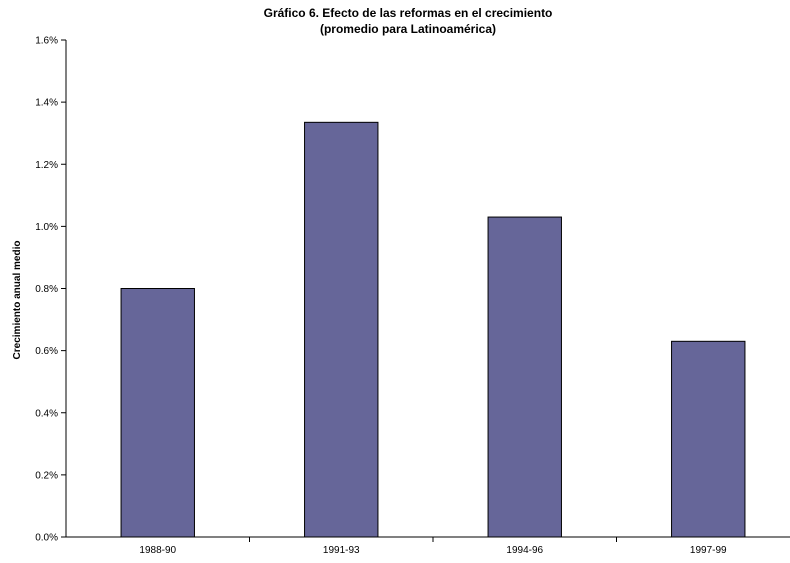 The height and width of the screenshot is (563, 790). What do you see at coordinates (46, 103) in the screenshot?
I see `y-tick-label: 1.4%` at bounding box center [46, 103].